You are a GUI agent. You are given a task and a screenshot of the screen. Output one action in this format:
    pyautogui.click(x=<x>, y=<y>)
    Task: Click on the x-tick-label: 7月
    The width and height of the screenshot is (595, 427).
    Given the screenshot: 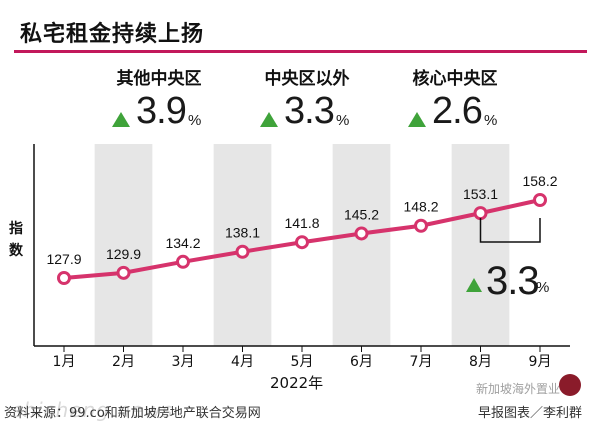 What is the action you would take?
    pyautogui.click(x=421, y=362)
    